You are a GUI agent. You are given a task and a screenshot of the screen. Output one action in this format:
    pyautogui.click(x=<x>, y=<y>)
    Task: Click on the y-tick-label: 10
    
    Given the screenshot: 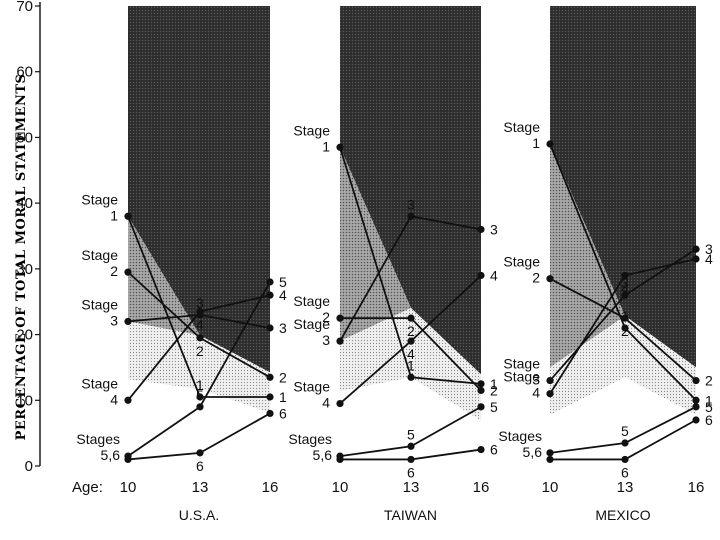 What is the action you would take?
    pyautogui.click(x=24, y=400)
    